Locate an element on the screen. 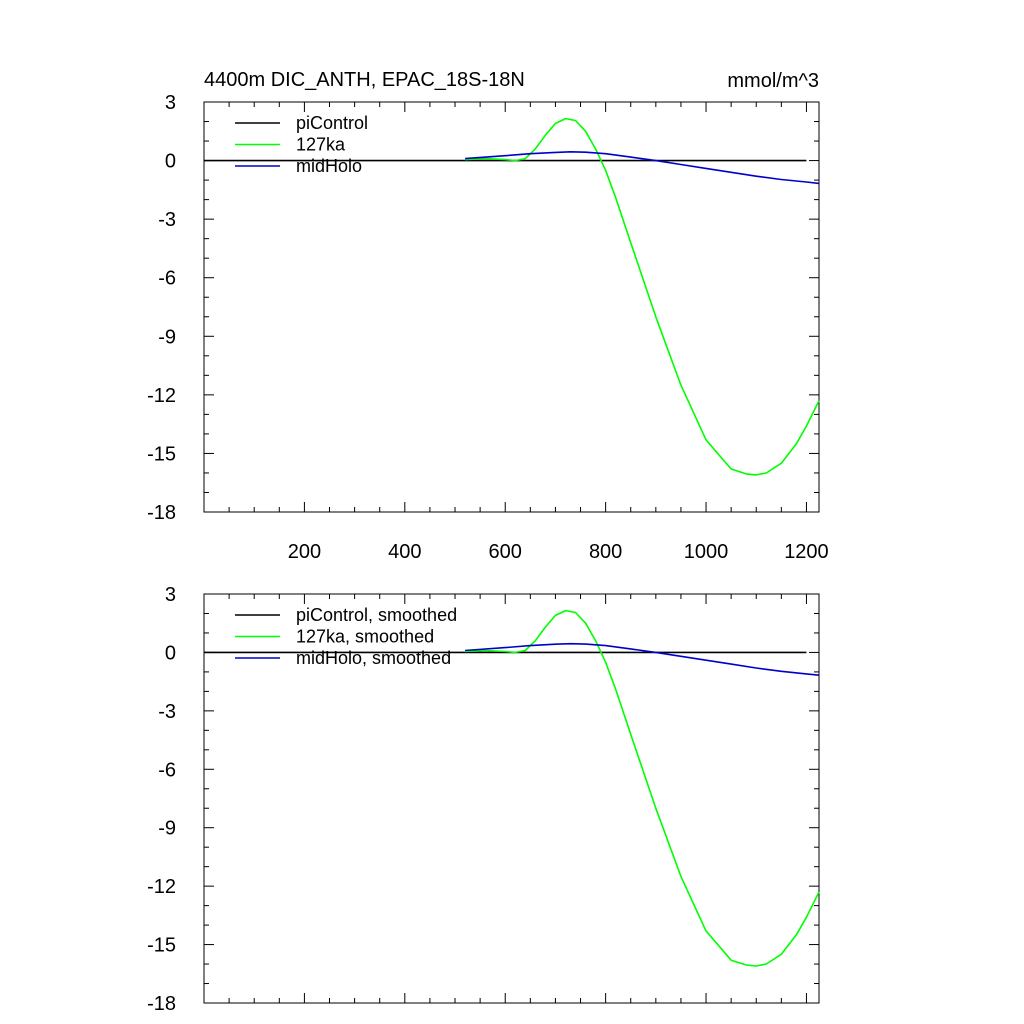 The image size is (1024, 1024). legend-label: piControl, smoothed is located at coordinates (376, 615).